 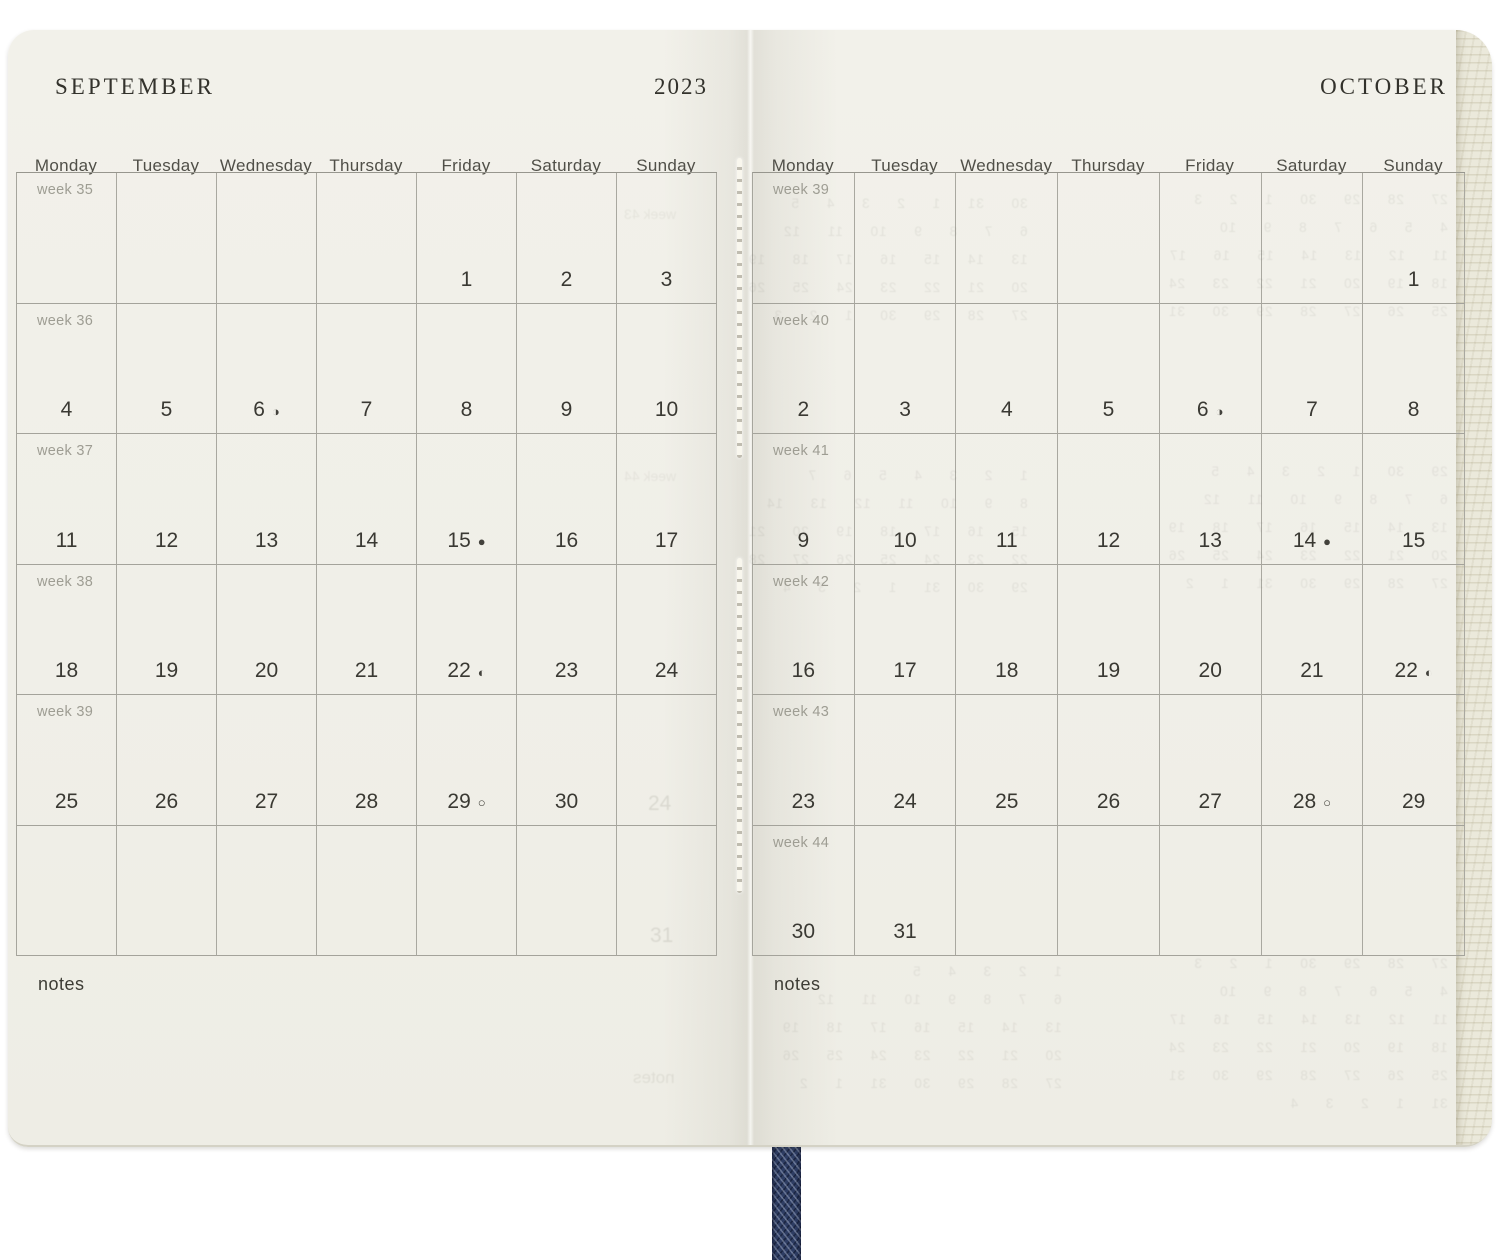 What do you see at coordinates (801, 581) in the screenshot?
I see `week-number-label: week 42` at bounding box center [801, 581].